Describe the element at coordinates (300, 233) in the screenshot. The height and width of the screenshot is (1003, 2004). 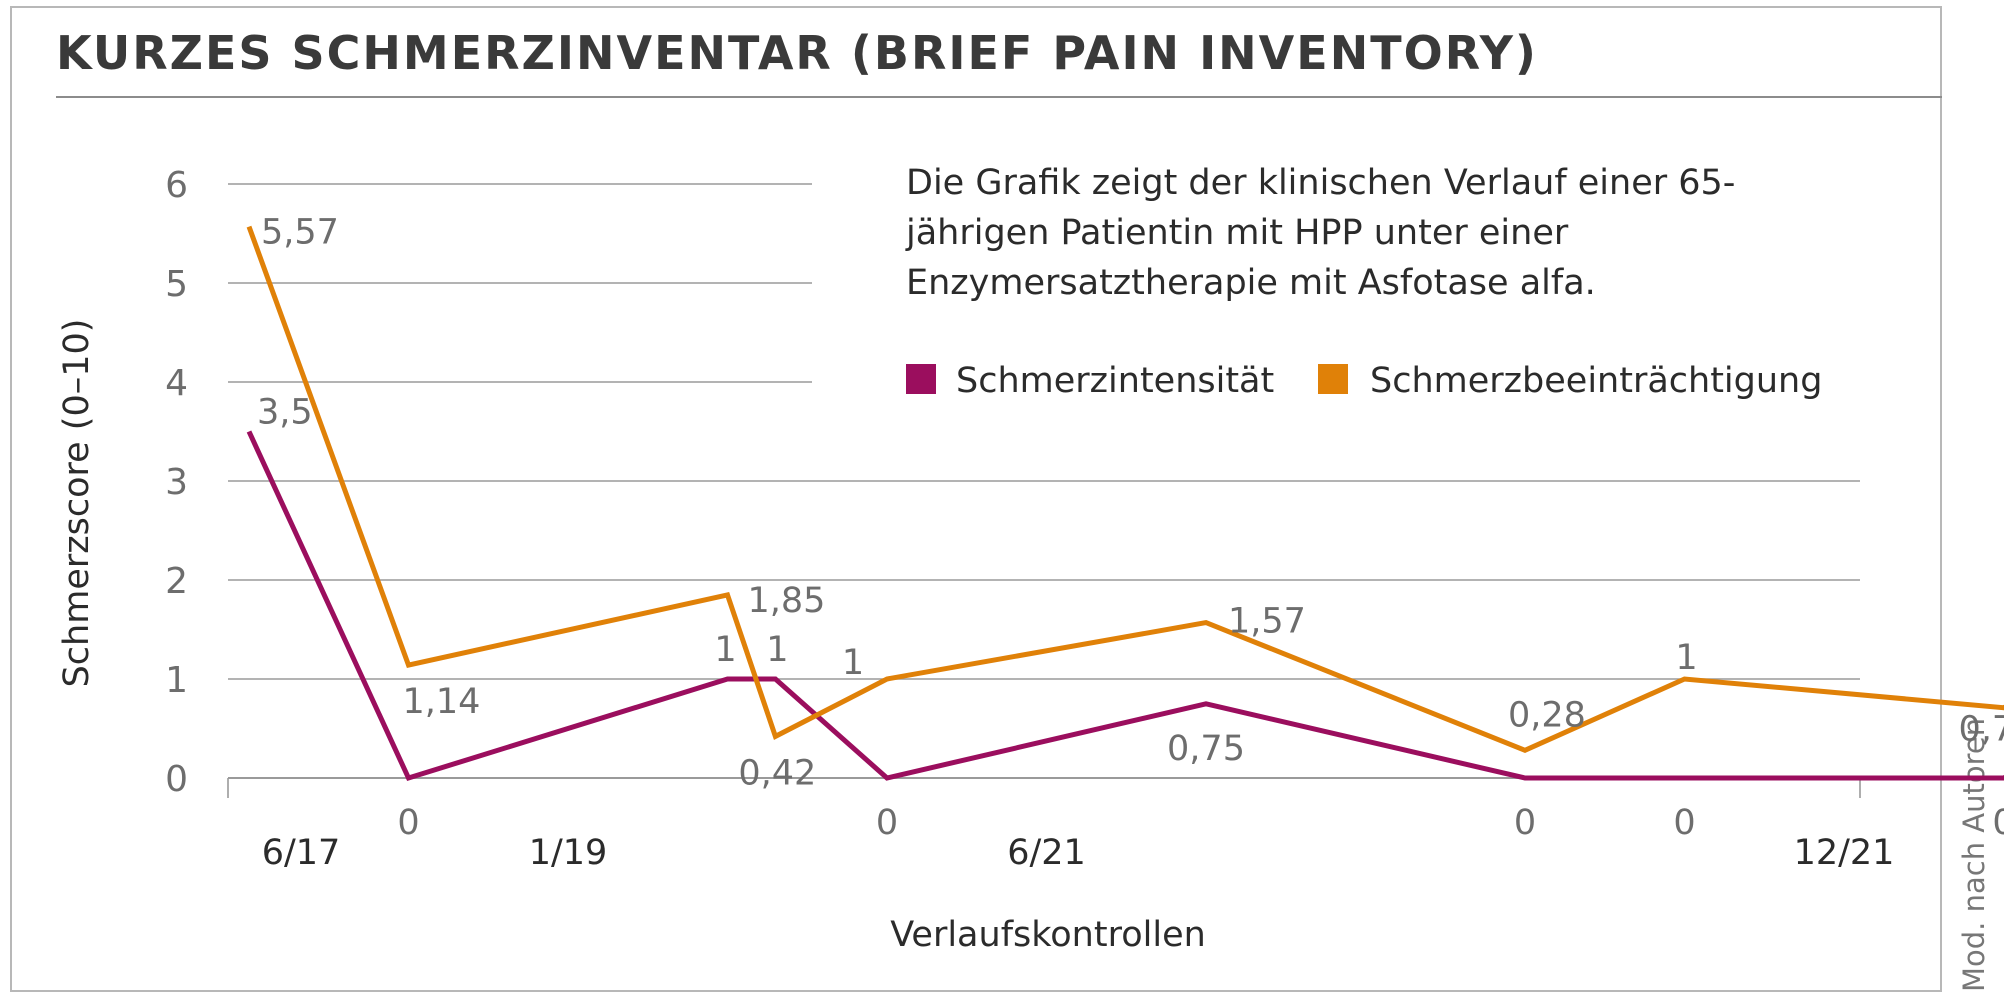
I see `data-label-impairment: 5,57` at that location.